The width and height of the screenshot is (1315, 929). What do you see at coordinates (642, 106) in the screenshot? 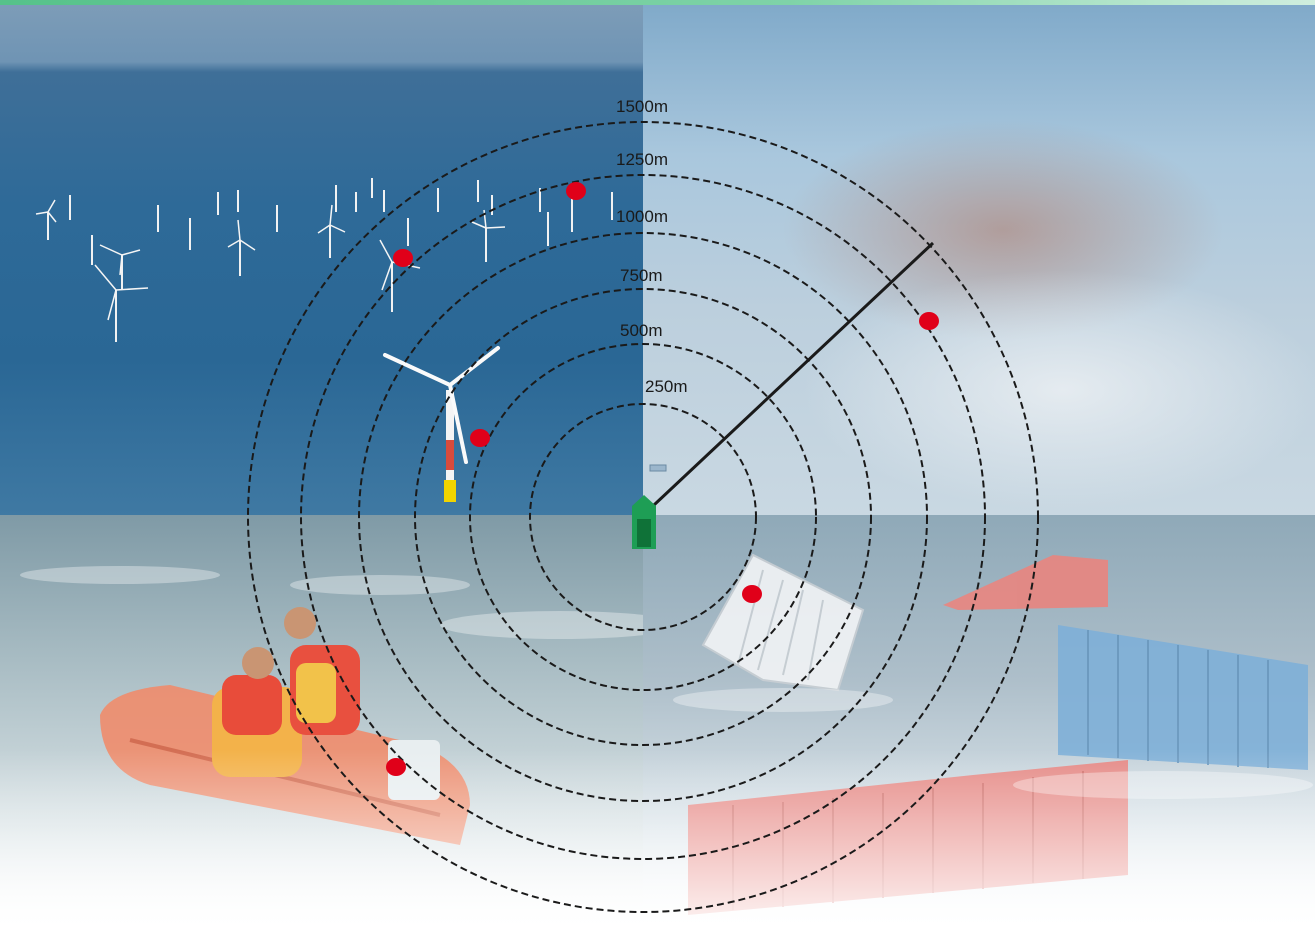
I see `range-label-1500m: 1500m` at bounding box center [642, 106].